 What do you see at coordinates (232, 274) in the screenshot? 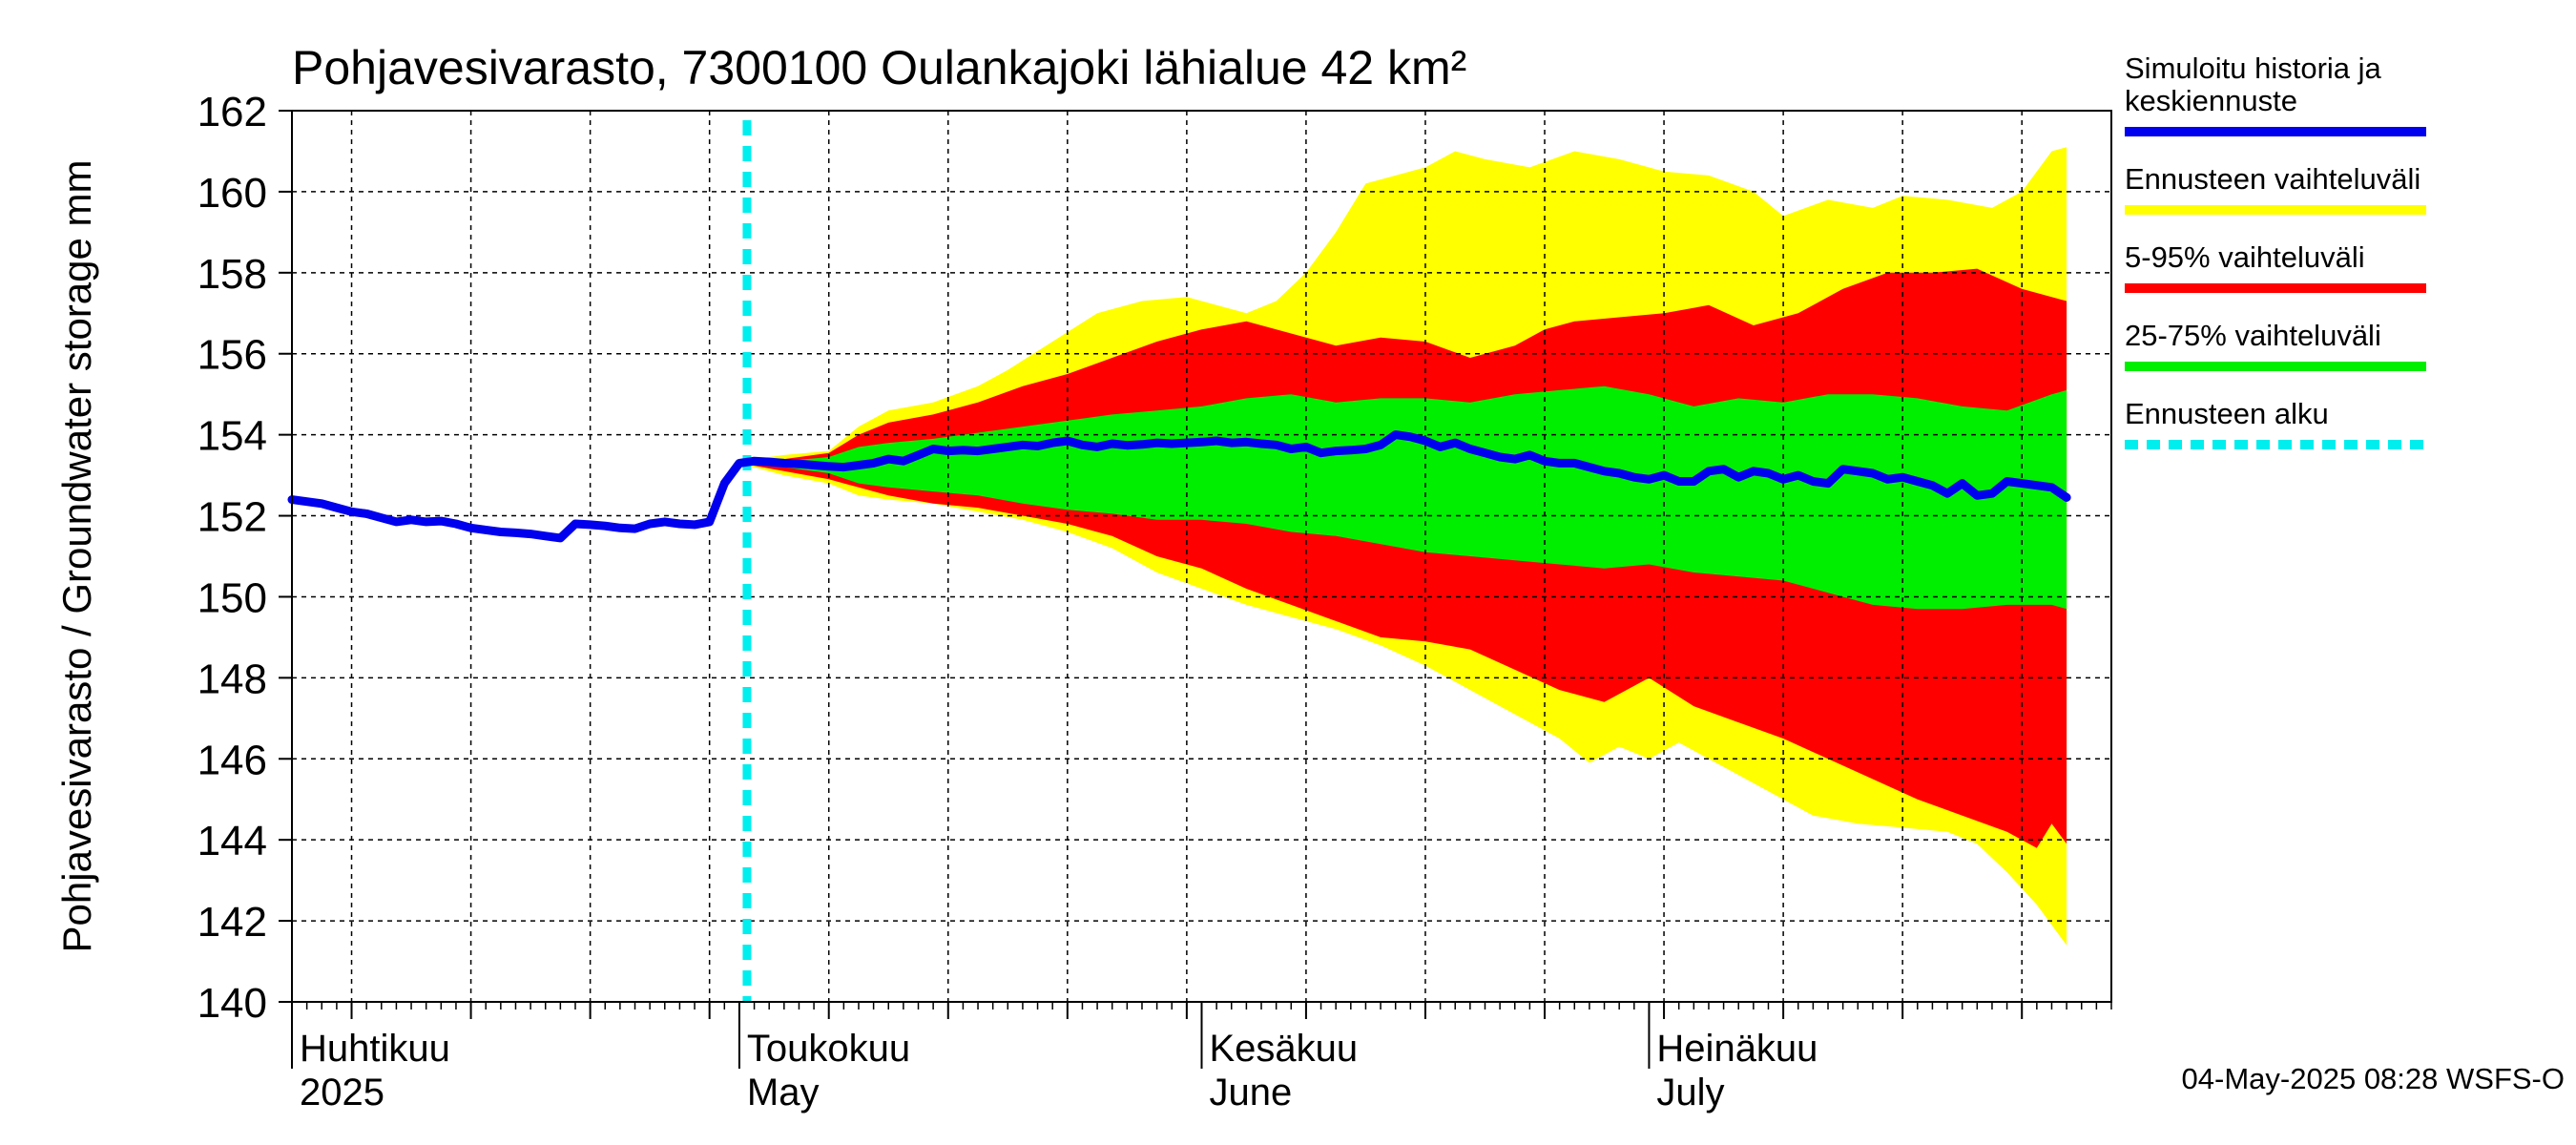
I see `y-tick-label-158: 158` at bounding box center [232, 274].